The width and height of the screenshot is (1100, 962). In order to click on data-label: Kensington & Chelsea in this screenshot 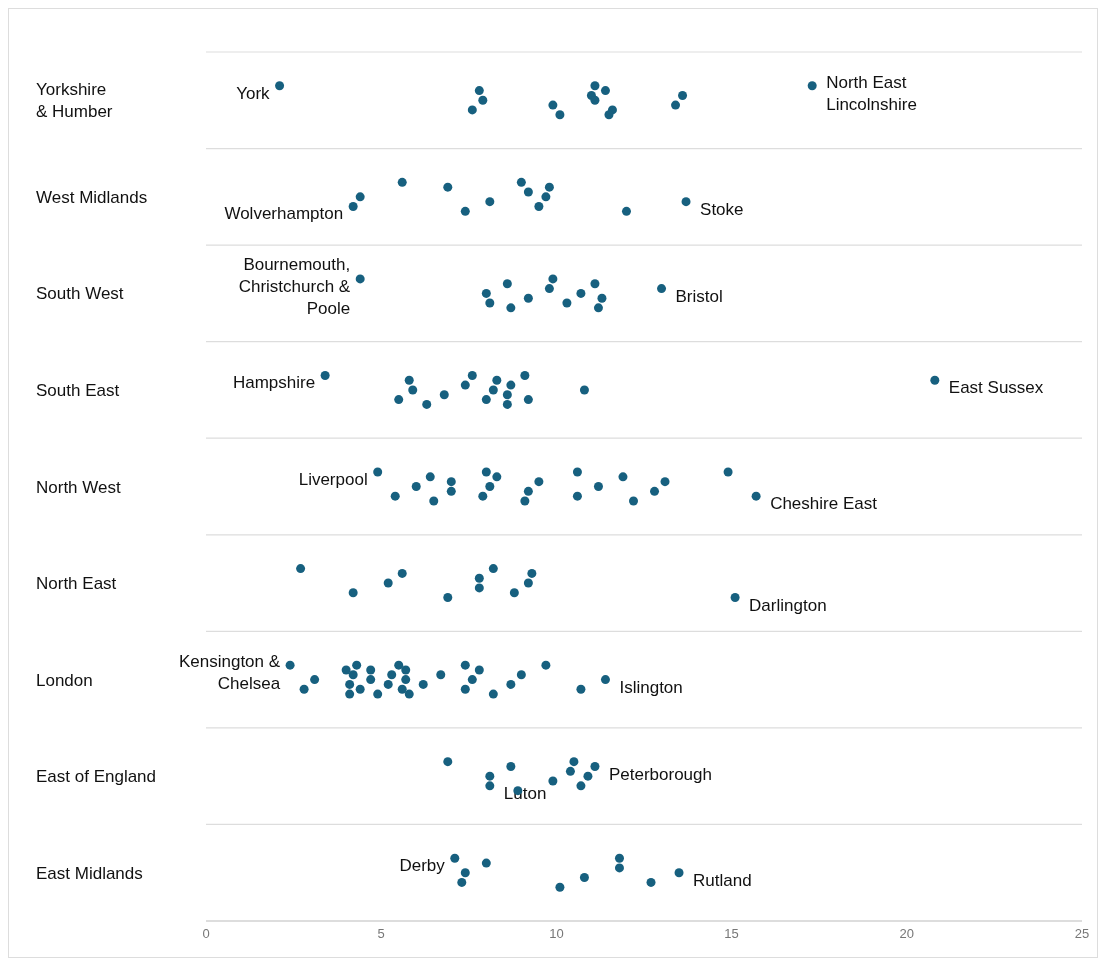, I will do `click(229, 673)`.